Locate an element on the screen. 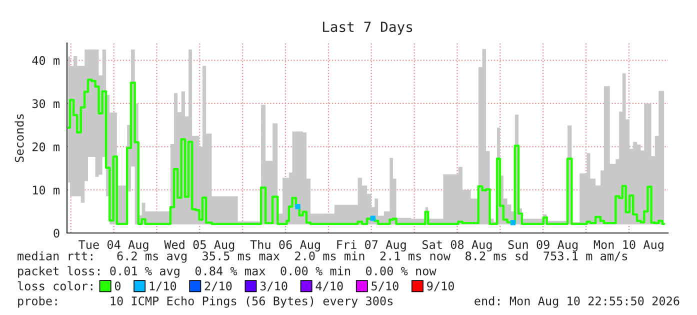 The image size is (697, 315). text: packet loss: 0.01 % avg 0.84 % max 0.00 % min 0.00 % now is located at coordinates (227, 272).